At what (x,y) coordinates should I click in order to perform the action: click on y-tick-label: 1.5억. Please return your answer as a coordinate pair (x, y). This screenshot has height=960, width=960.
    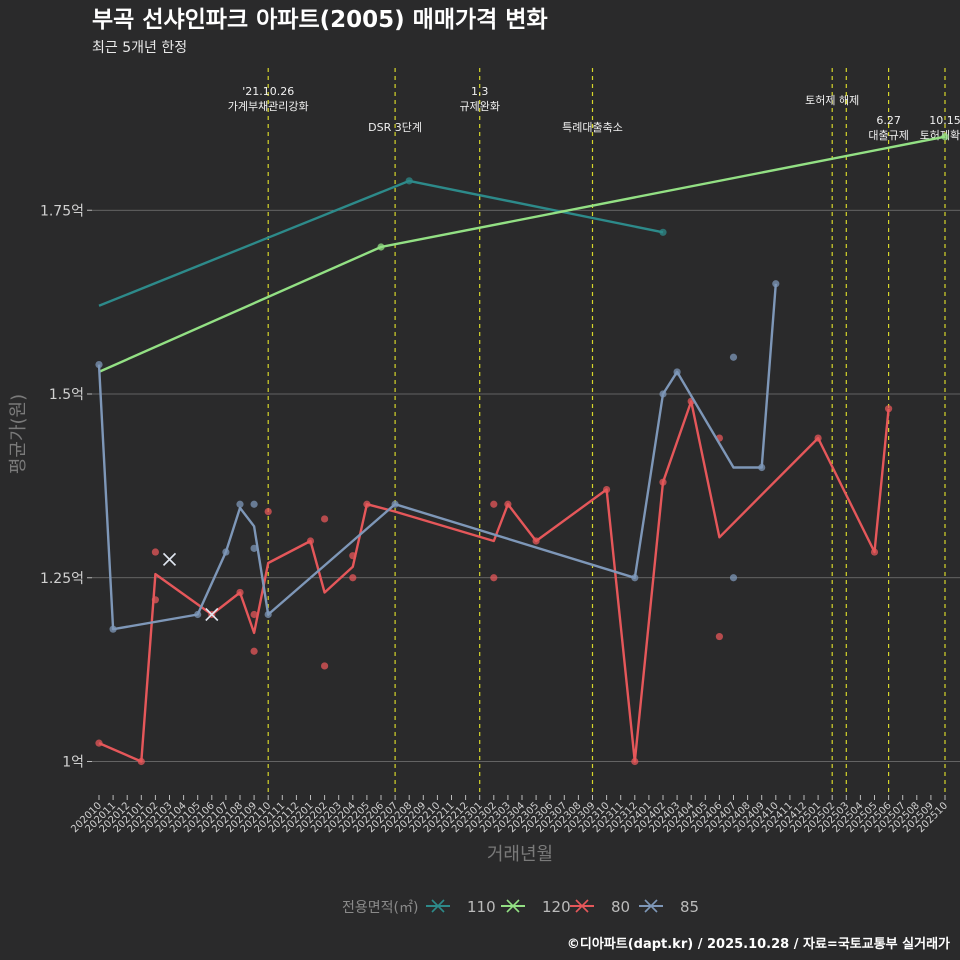
    Looking at the image, I should click on (66, 395).